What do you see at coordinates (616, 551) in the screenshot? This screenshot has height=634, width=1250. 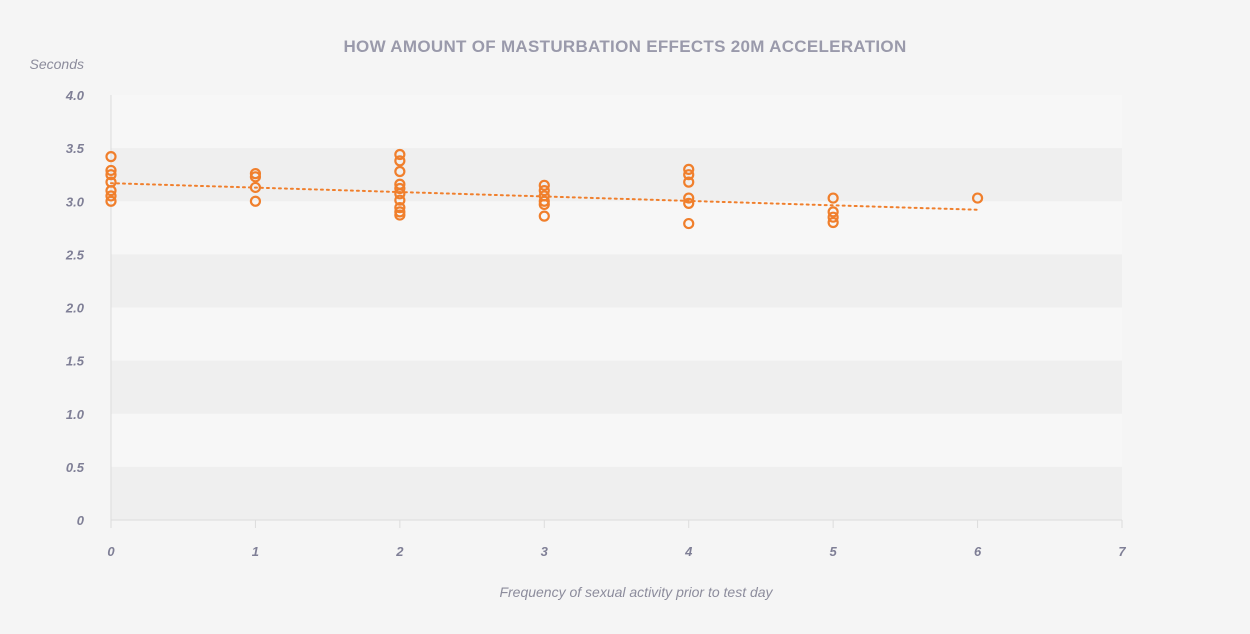 I see `x-tick-labels: 0 1 2 3 4 5 6 7` at bounding box center [616, 551].